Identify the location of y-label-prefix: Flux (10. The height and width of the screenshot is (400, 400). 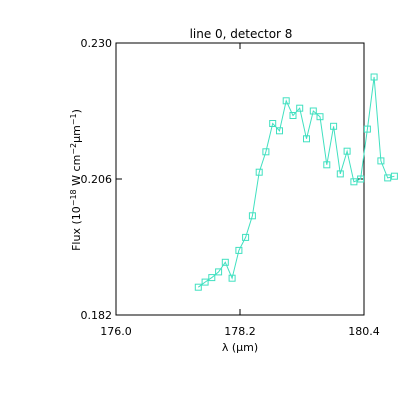
(76, 228).